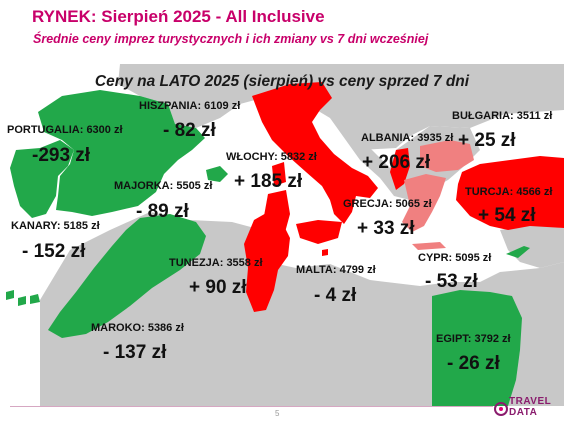  I want to click on page-title: RYNEK: Sierpień 2025 - All Inclusive, so click(178, 16).